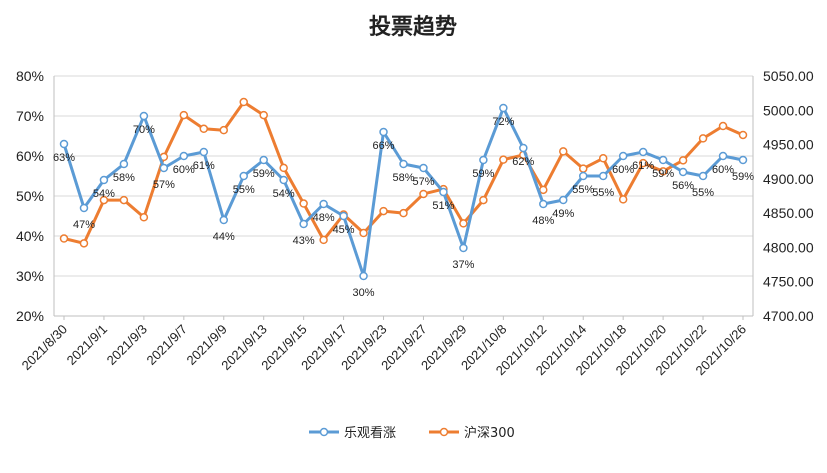 The image size is (827, 473). I want to click on right-tick-label: 4800.00, so click(788, 247).